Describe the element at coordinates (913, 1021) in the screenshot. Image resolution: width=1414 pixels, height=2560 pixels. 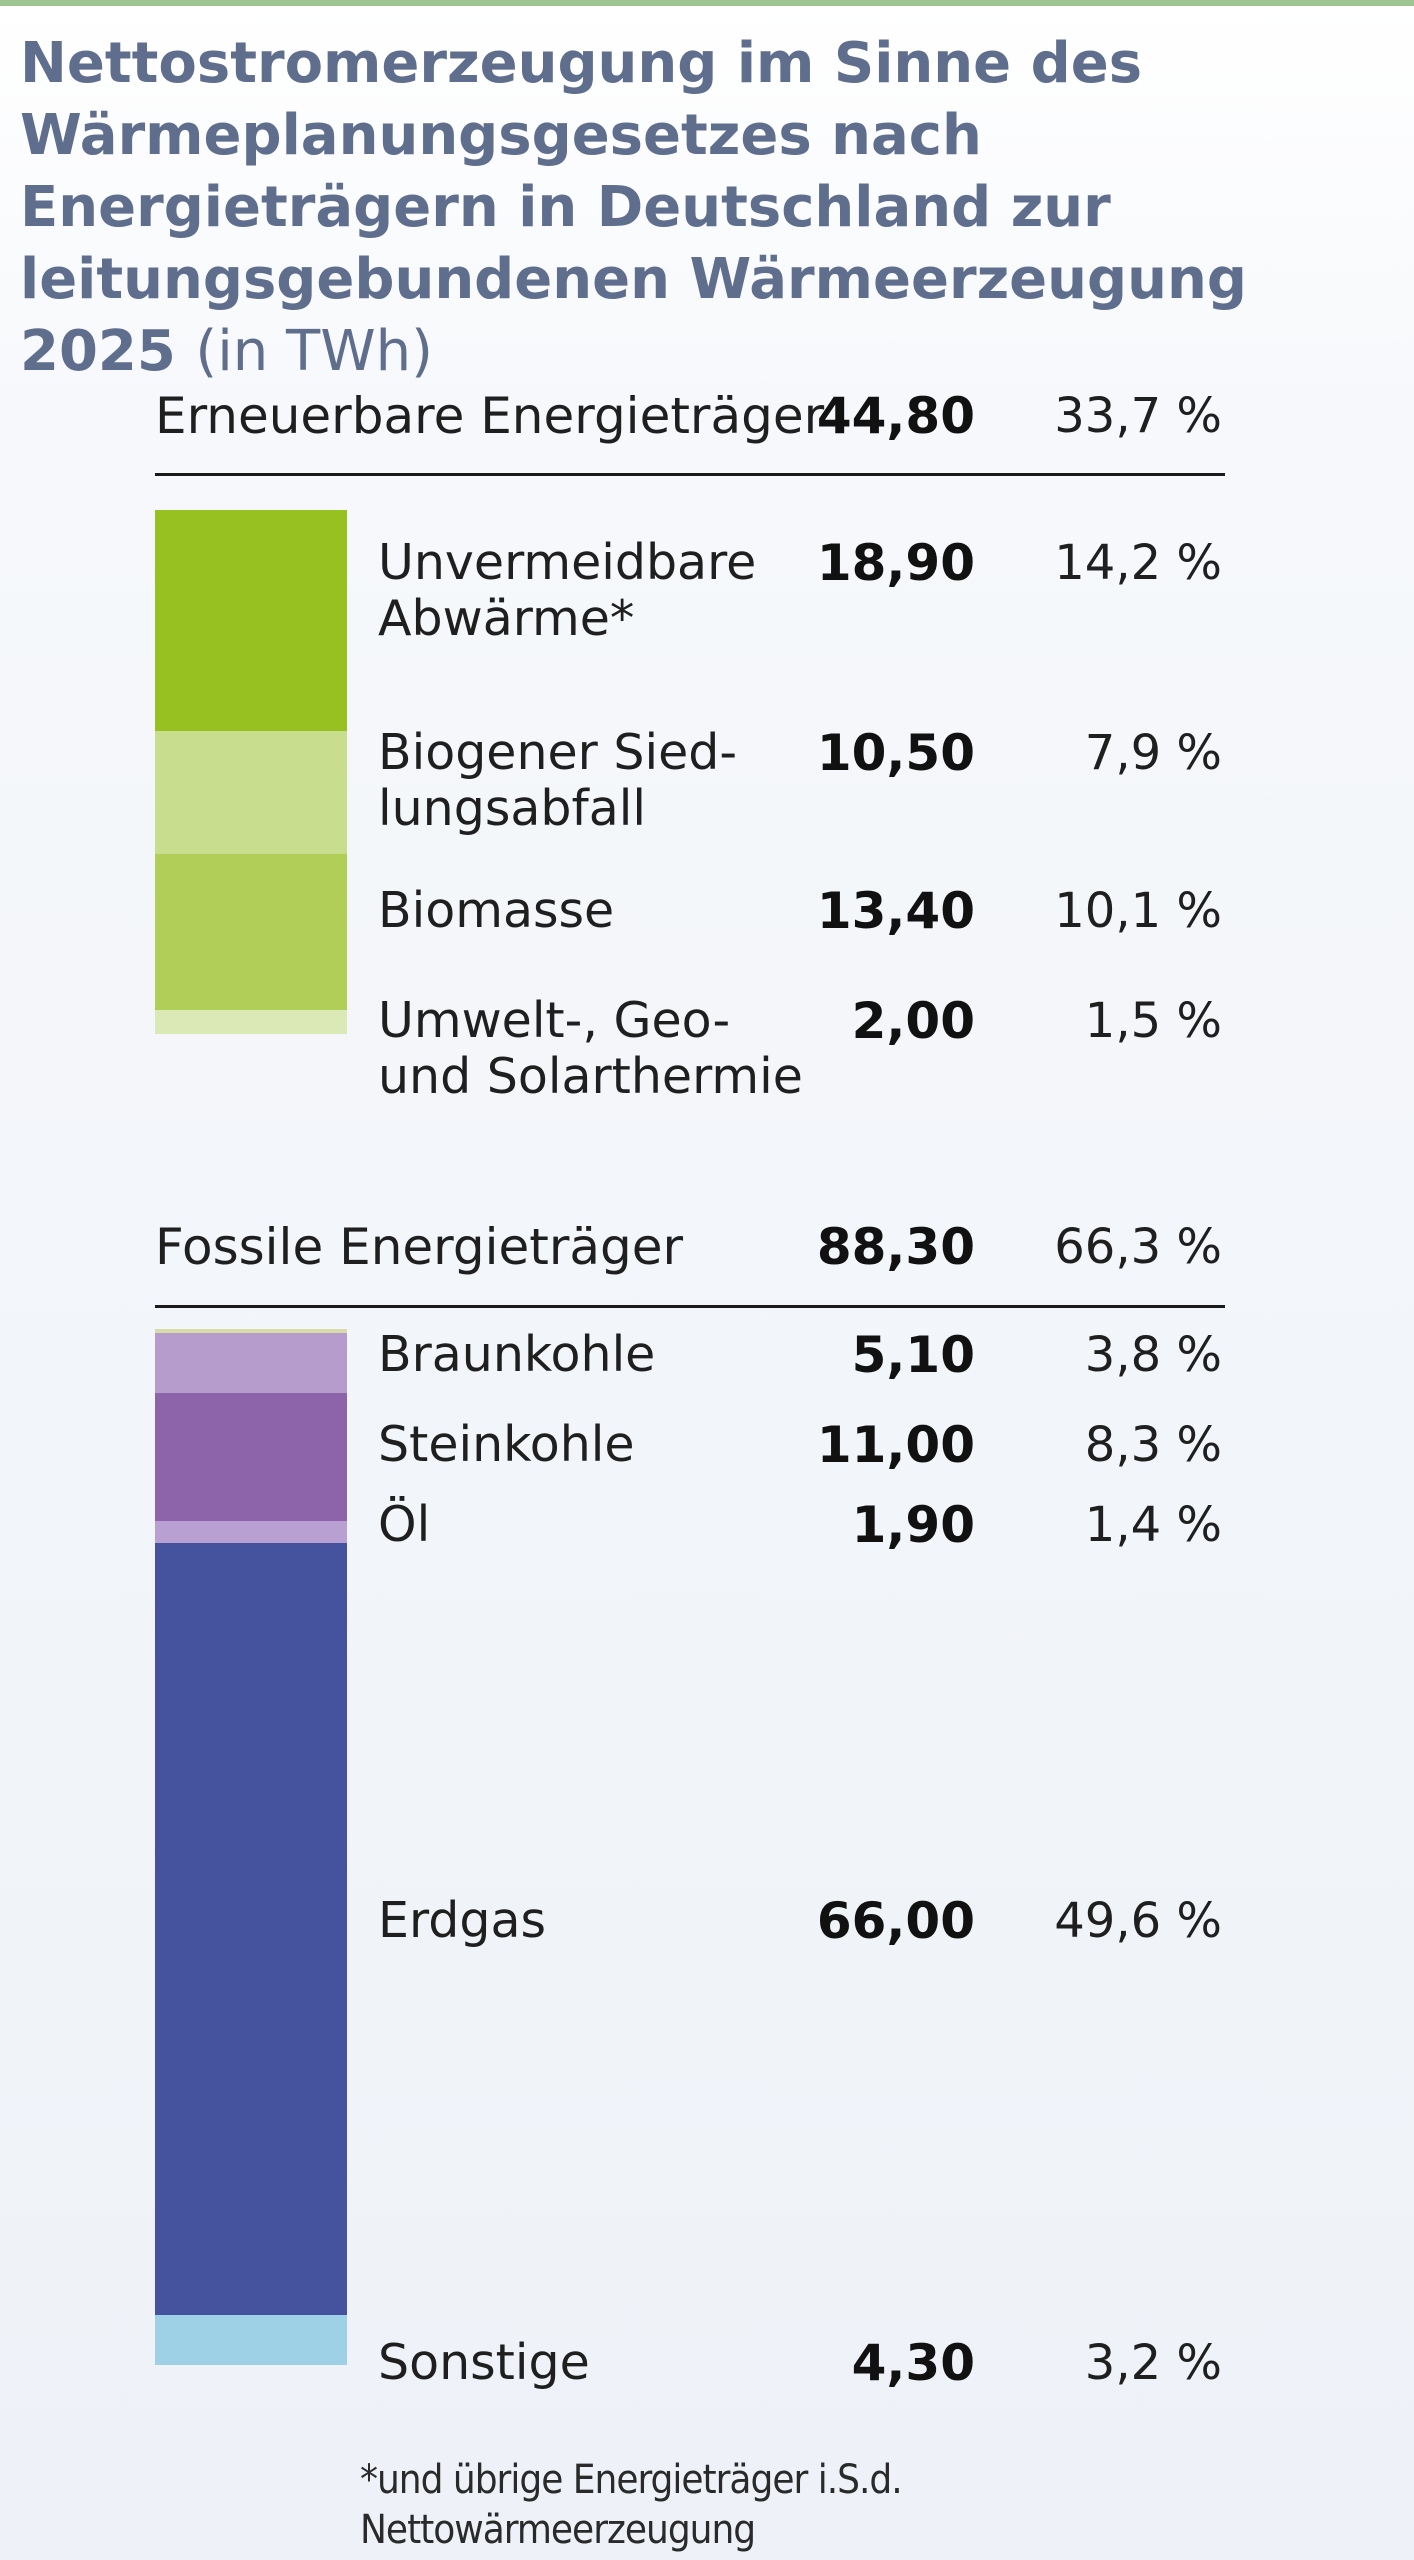
I see `item-value: 2,00` at that location.